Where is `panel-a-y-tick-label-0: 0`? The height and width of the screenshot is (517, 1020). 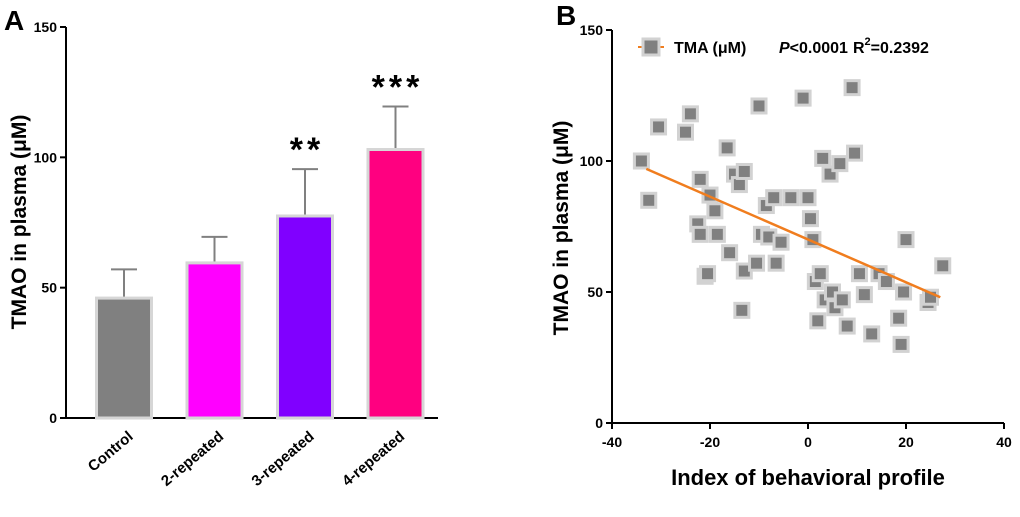 panel-a-y-tick-label-0: 0 is located at coordinates (53, 418).